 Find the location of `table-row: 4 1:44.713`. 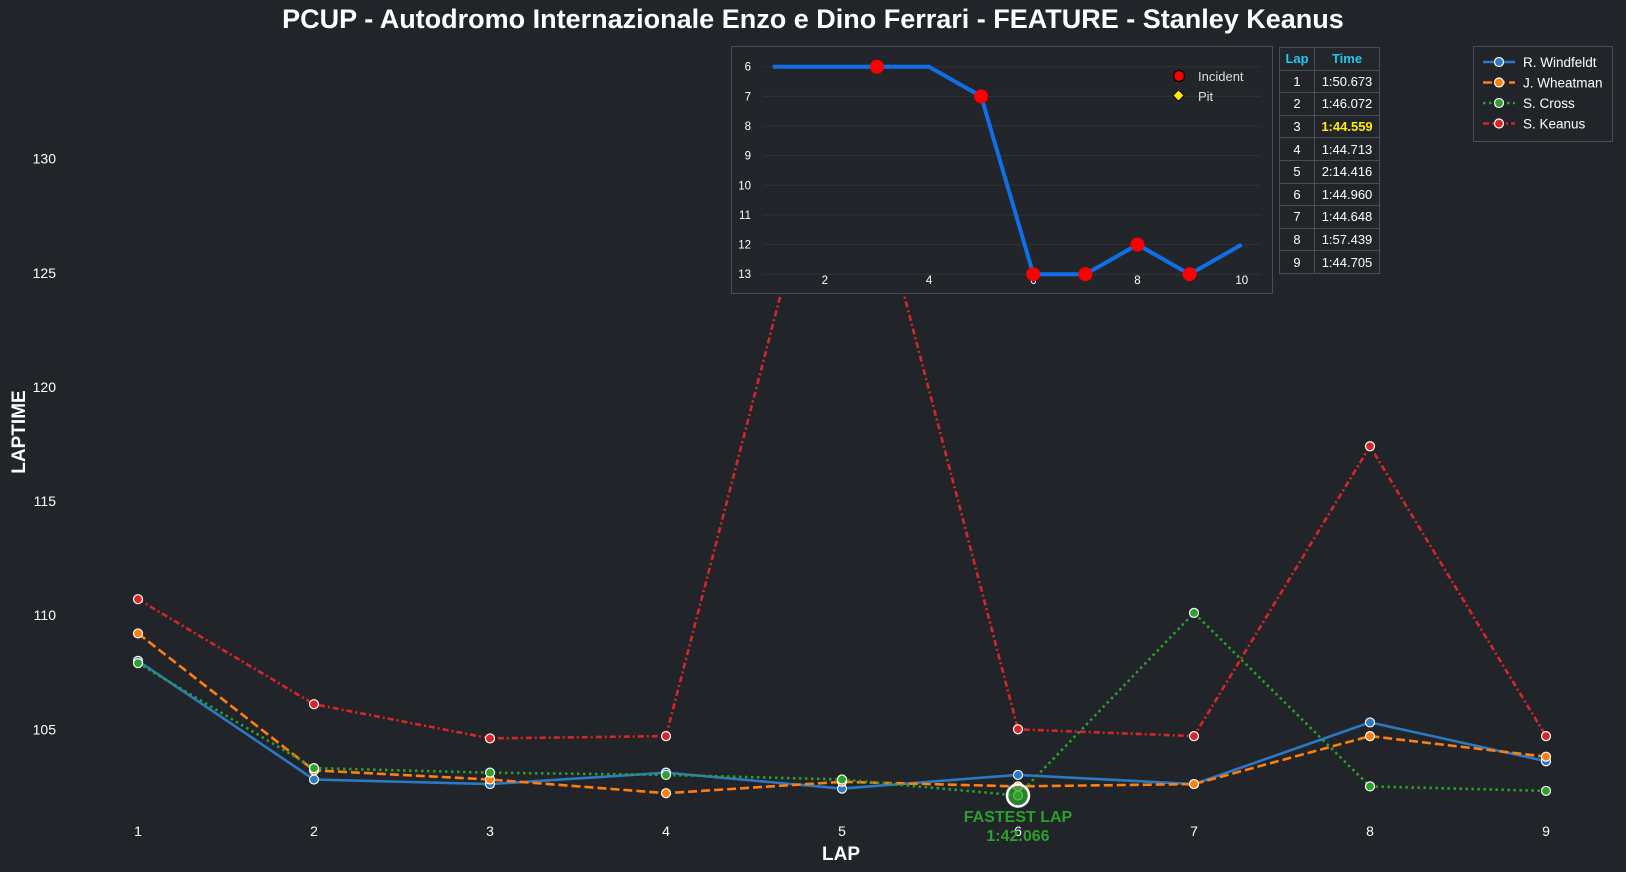

table-row: 4 1:44.713 is located at coordinates (1329, 149).